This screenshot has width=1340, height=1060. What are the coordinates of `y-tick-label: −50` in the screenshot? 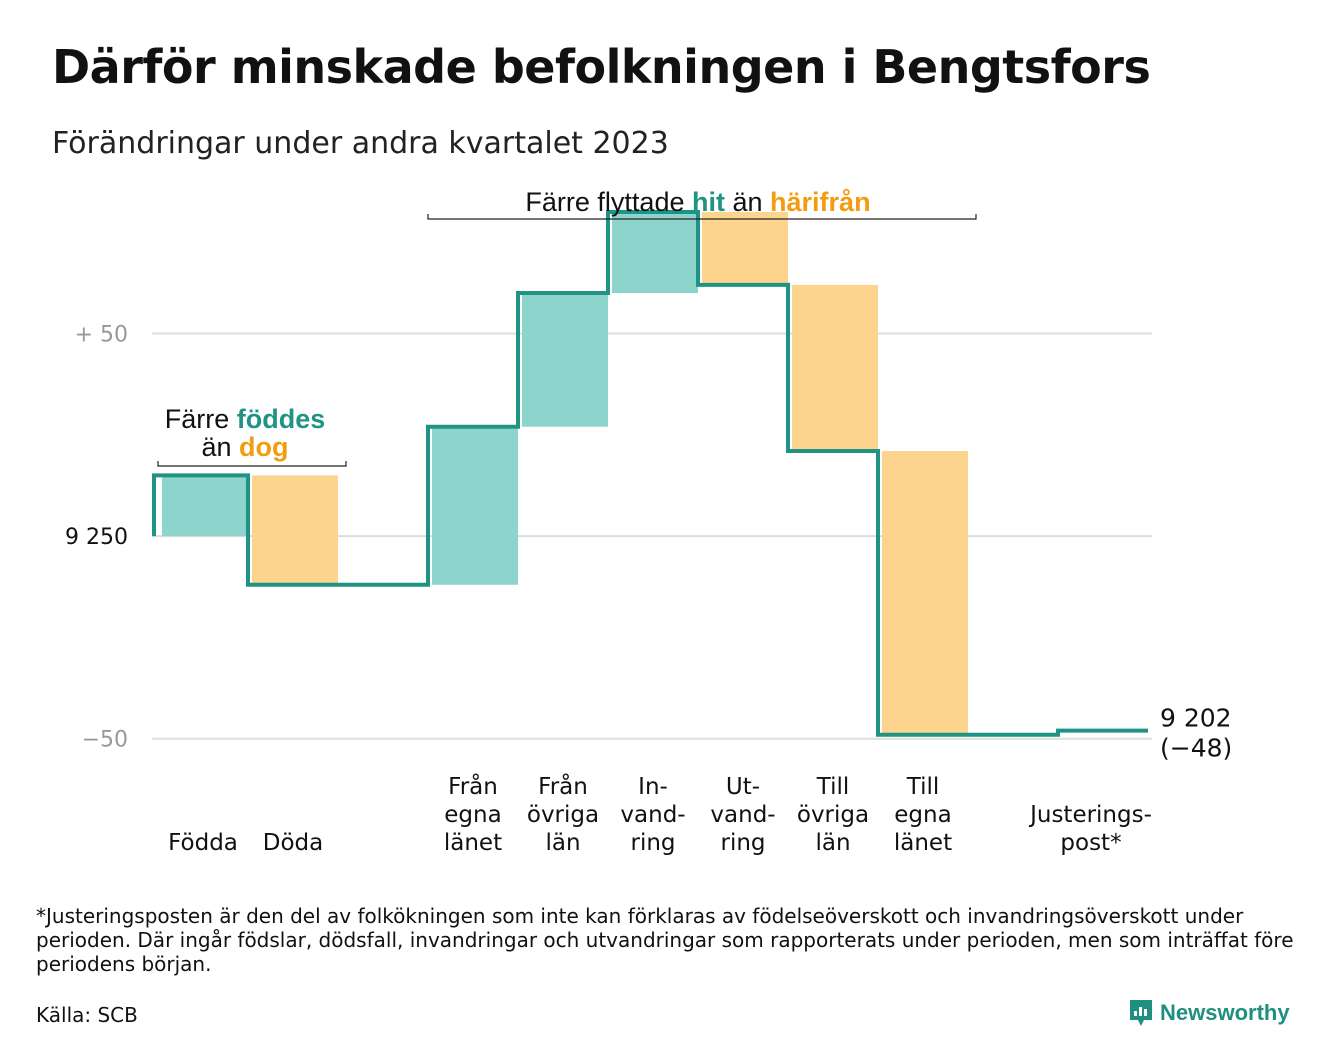 It's located at (105, 740).